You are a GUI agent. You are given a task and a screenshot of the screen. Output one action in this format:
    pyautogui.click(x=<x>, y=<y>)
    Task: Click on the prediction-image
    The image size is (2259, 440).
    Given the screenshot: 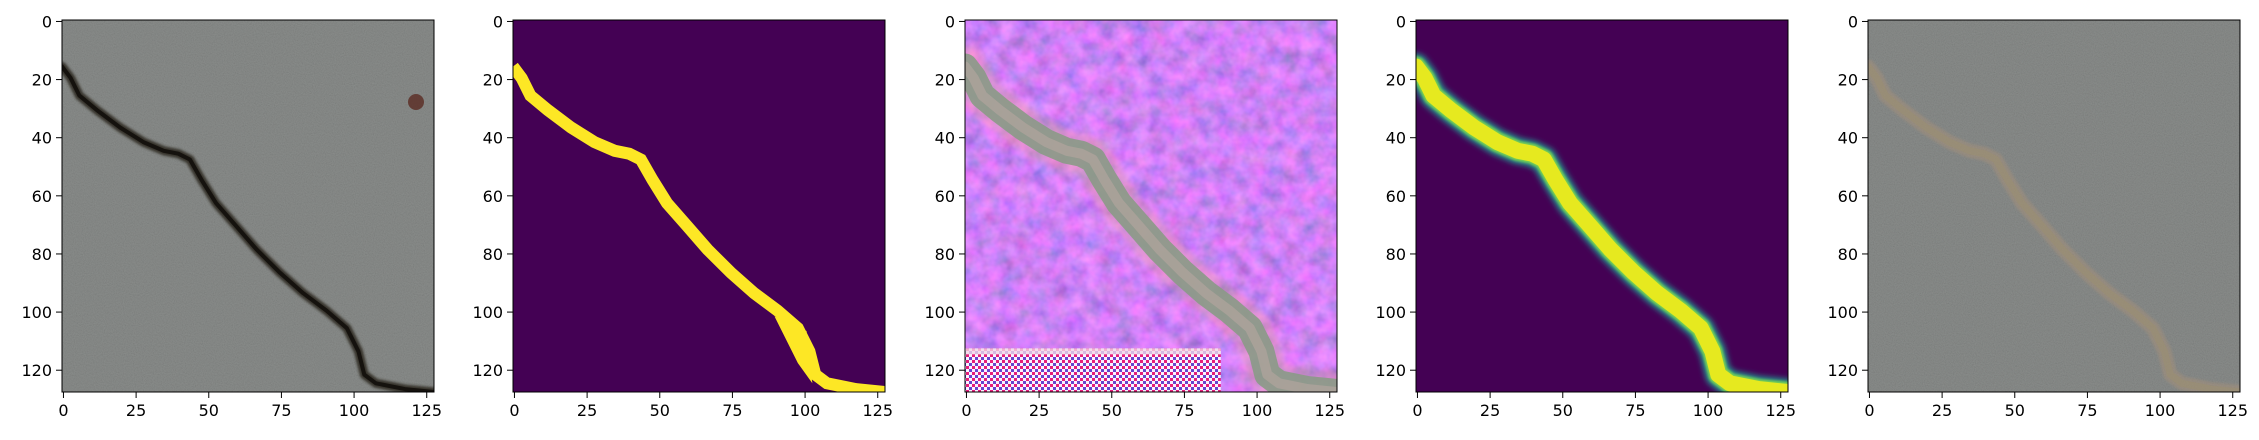 What is the action you would take?
    pyautogui.click(x=1602, y=206)
    